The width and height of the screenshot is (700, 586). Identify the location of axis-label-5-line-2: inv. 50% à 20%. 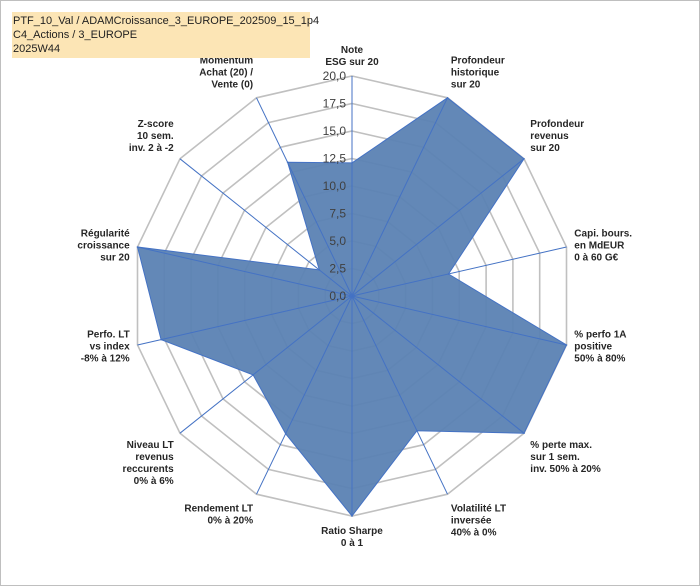
(565, 469).